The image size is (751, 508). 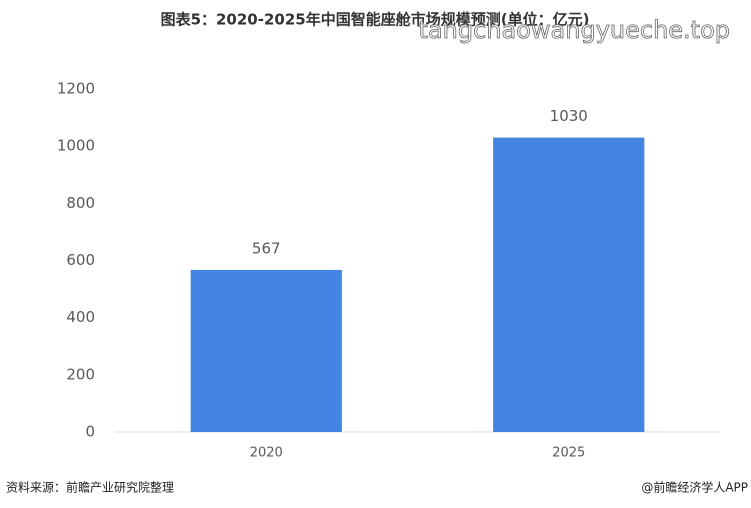 What do you see at coordinates (80, 374) in the screenshot?
I see `y-tick-label: 200` at bounding box center [80, 374].